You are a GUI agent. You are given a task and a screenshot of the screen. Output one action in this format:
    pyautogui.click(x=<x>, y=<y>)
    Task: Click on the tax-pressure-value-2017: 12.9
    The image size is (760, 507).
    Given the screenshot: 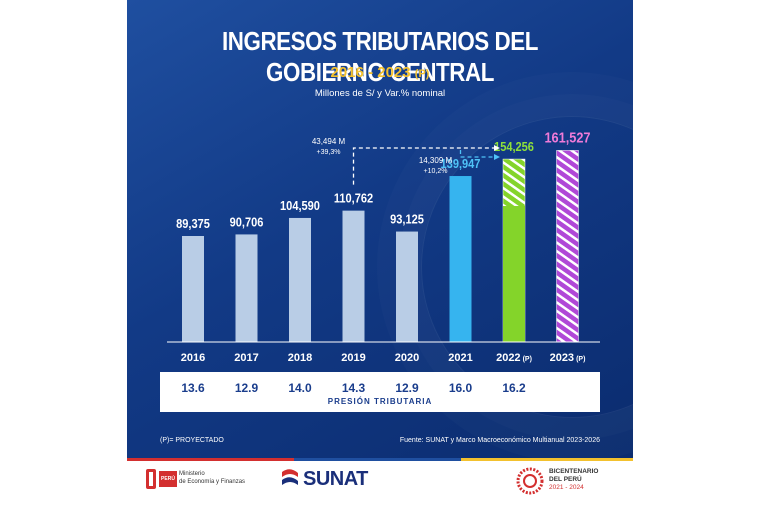 What is the action you would take?
    pyautogui.click(x=246, y=388)
    